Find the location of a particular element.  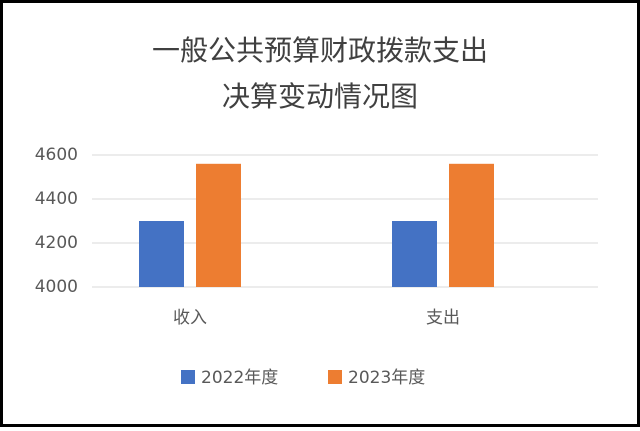

legend-label: 2023年度 is located at coordinates (386, 378).